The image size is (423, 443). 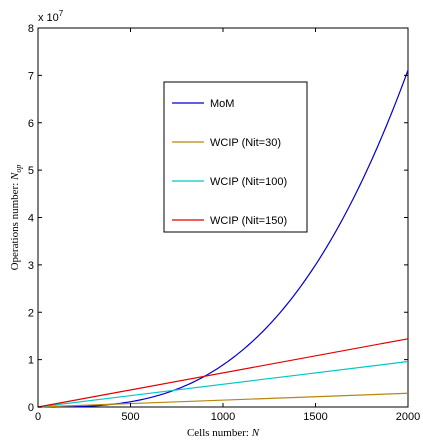 I want to click on x-tick-label: 1000, so click(x=223, y=417).